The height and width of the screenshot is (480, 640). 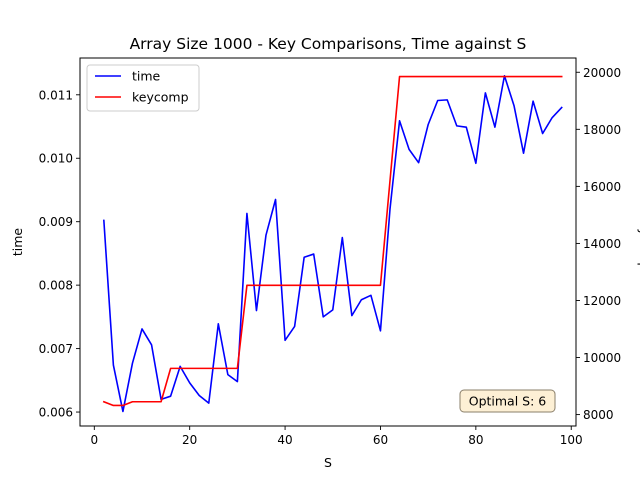 I want to click on x-tick-label: 0, so click(x=94, y=440).